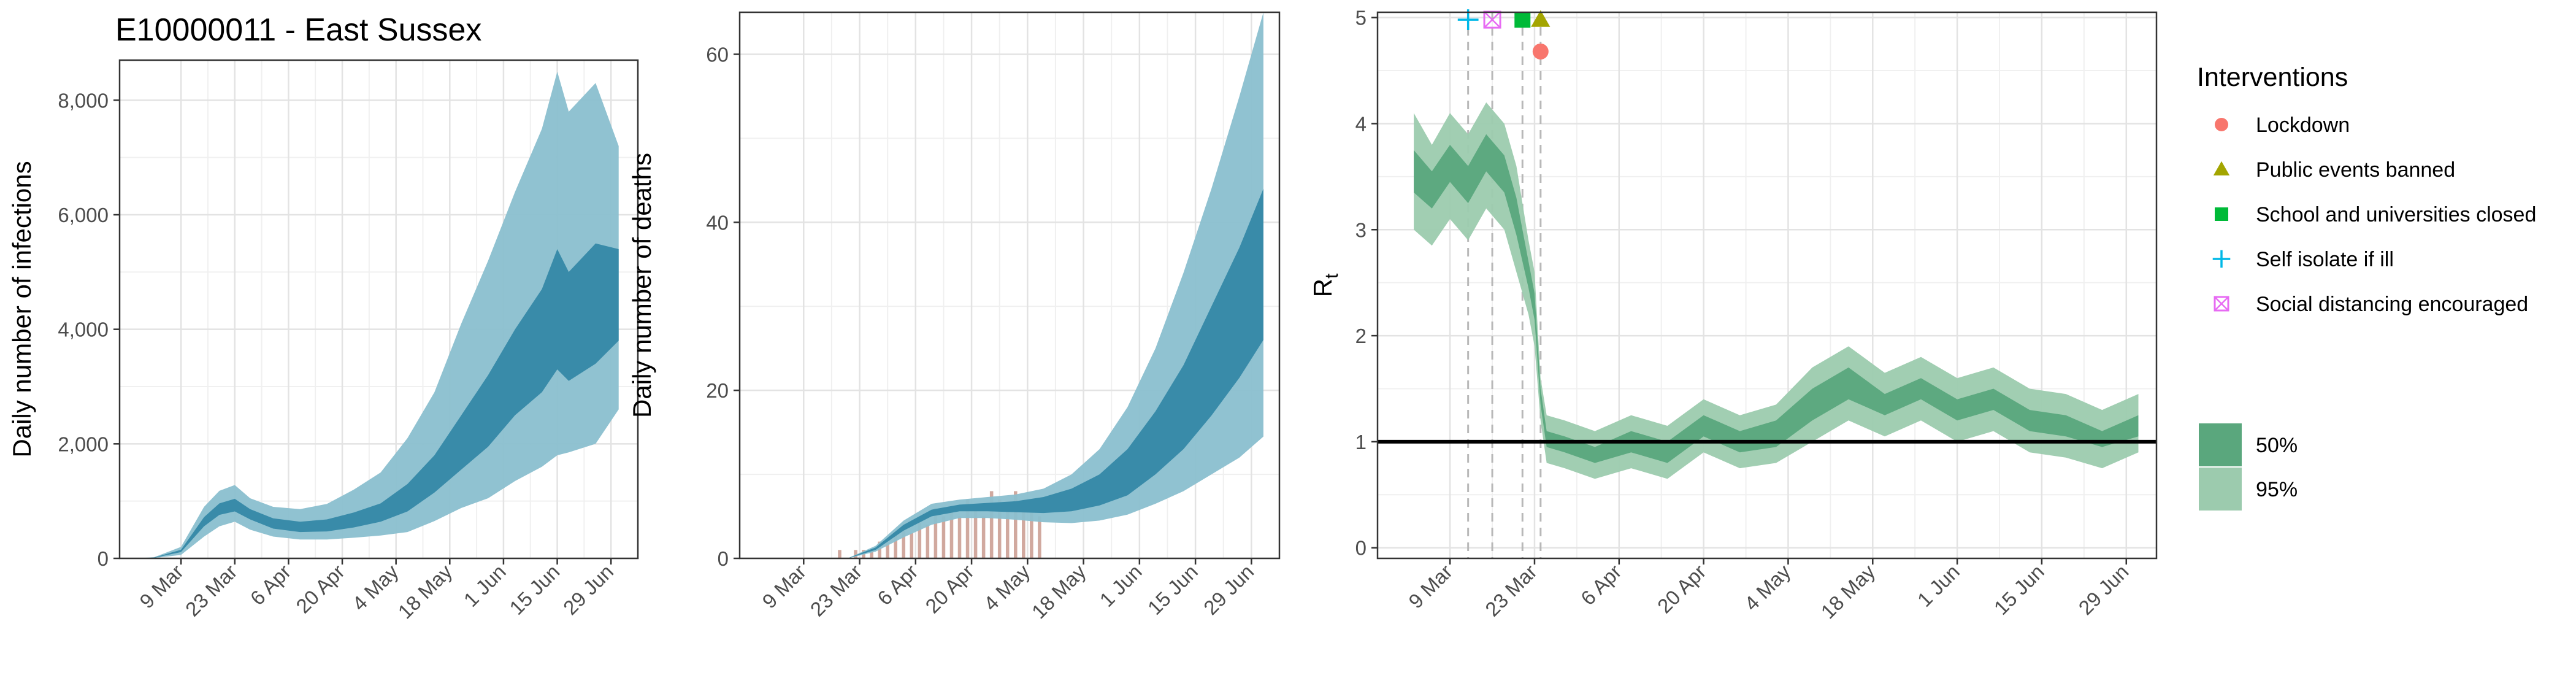 The image size is (2576, 686). I want to click on legend-key-square, so click(2221, 214).